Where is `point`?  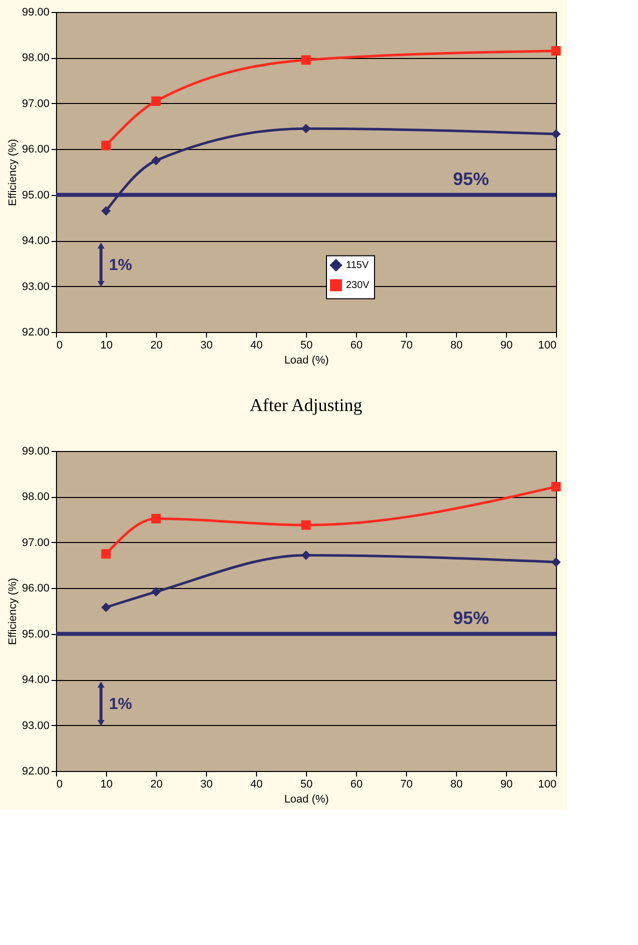
point is located at coordinates (306, 555).